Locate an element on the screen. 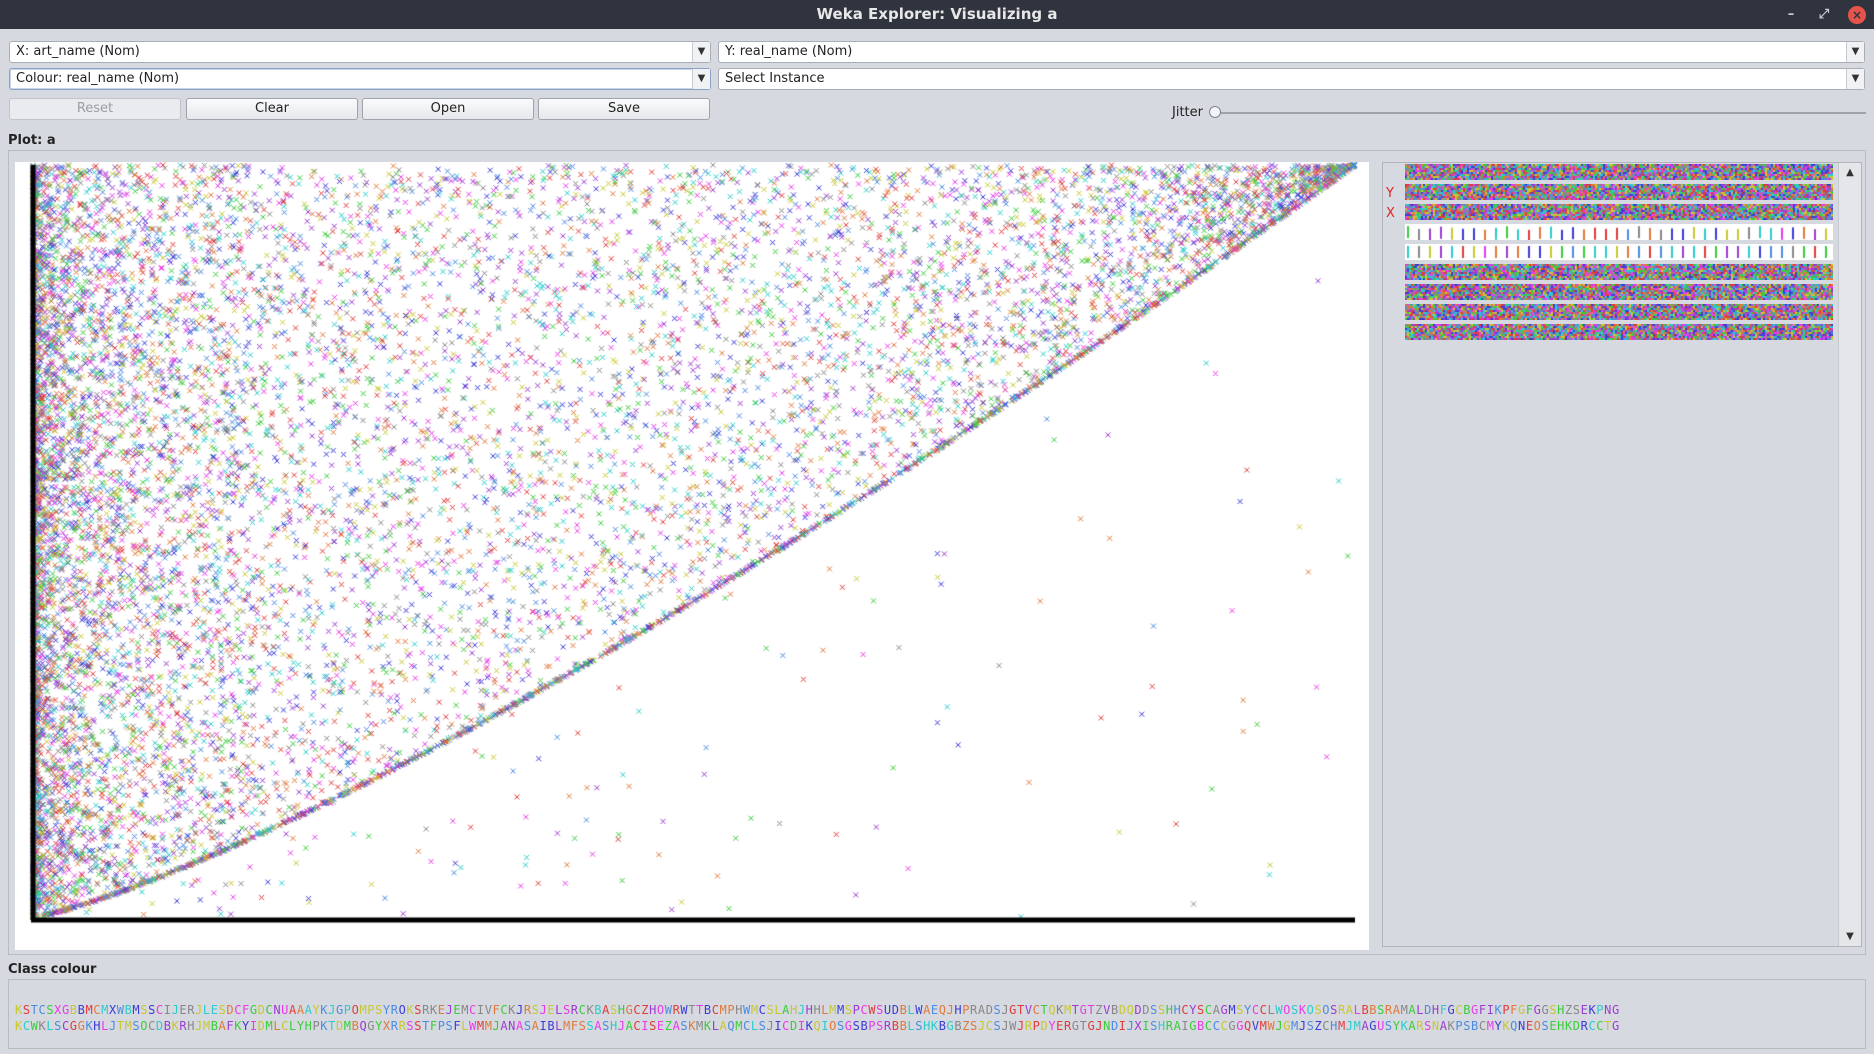 The height and width of the screenshot is (1054, 1874). jitter-slider-handle is located at coordinates (1215, 112).